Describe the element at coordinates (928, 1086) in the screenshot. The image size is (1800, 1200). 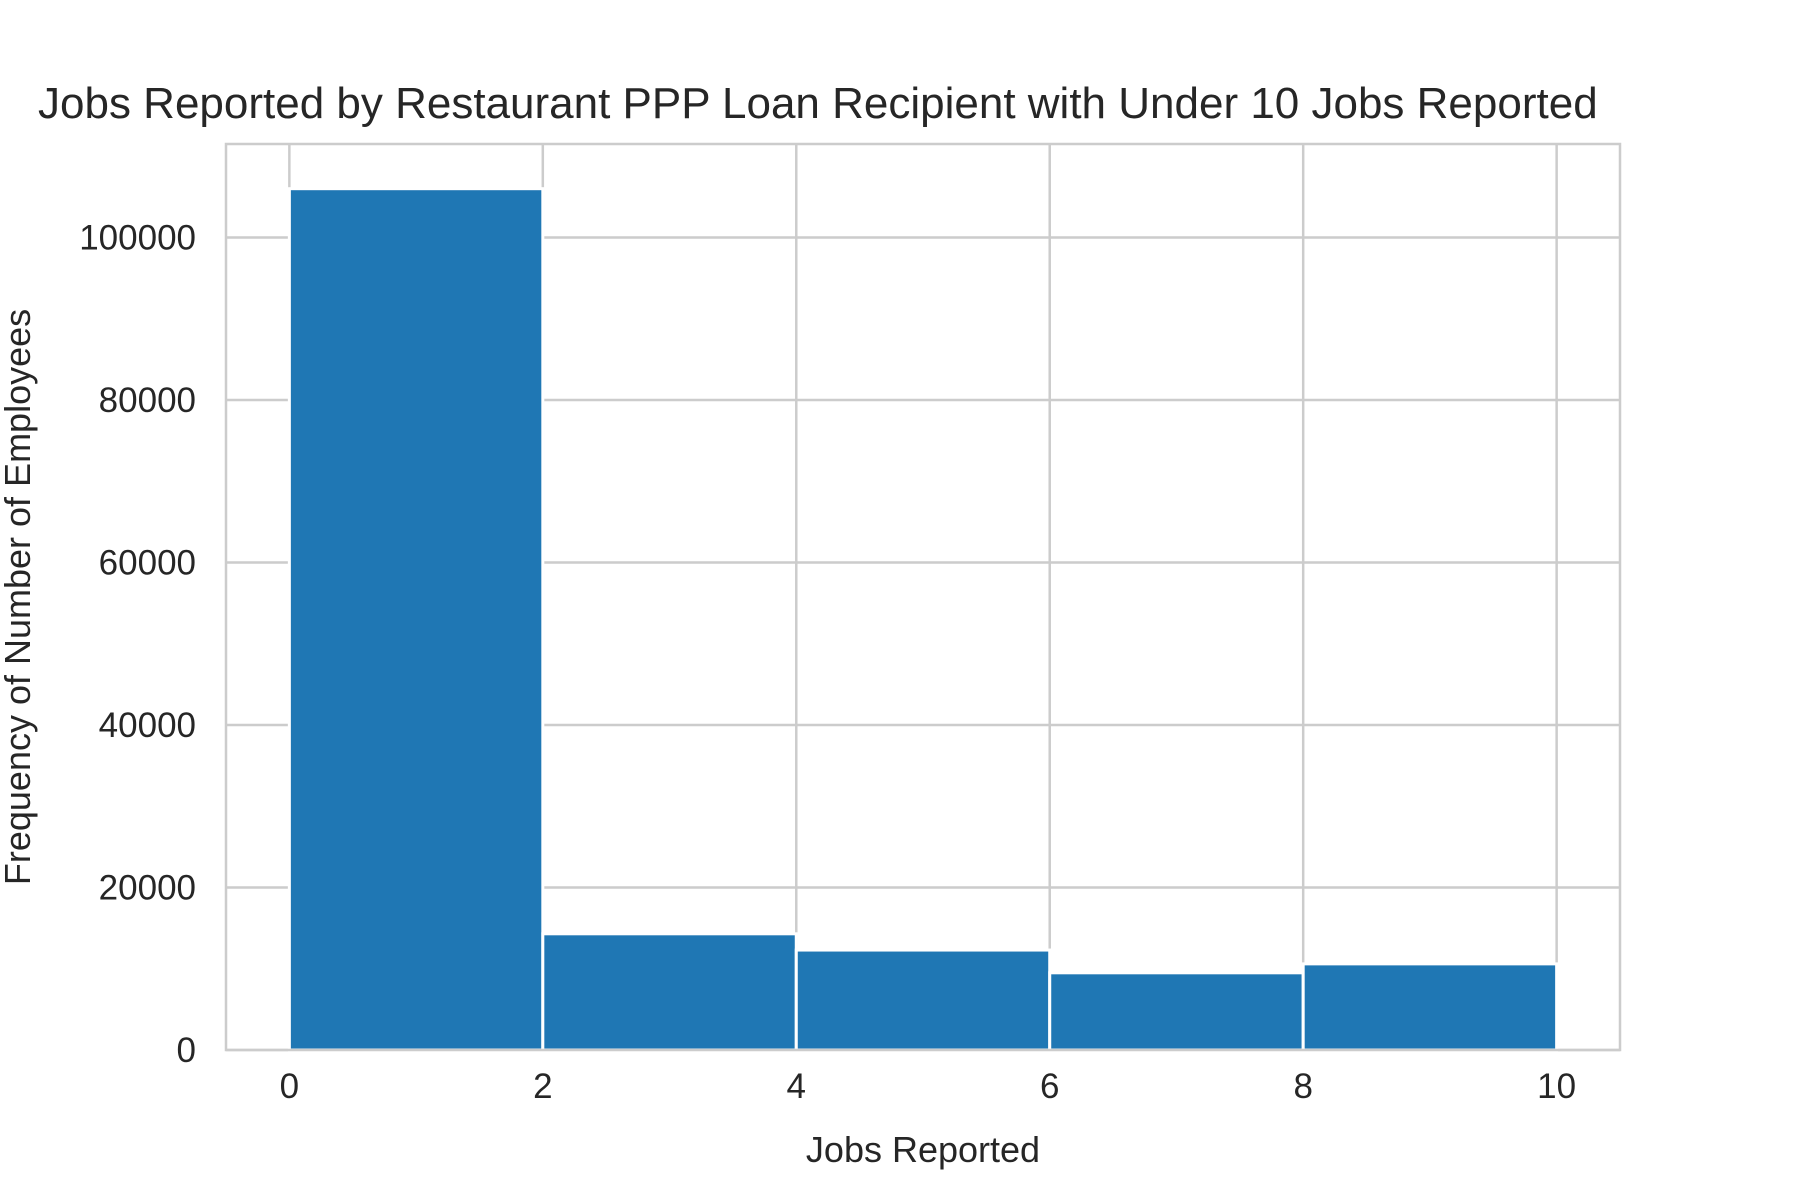
I see `x-tick-labels: 0 2 4 6 8 10` at that location.